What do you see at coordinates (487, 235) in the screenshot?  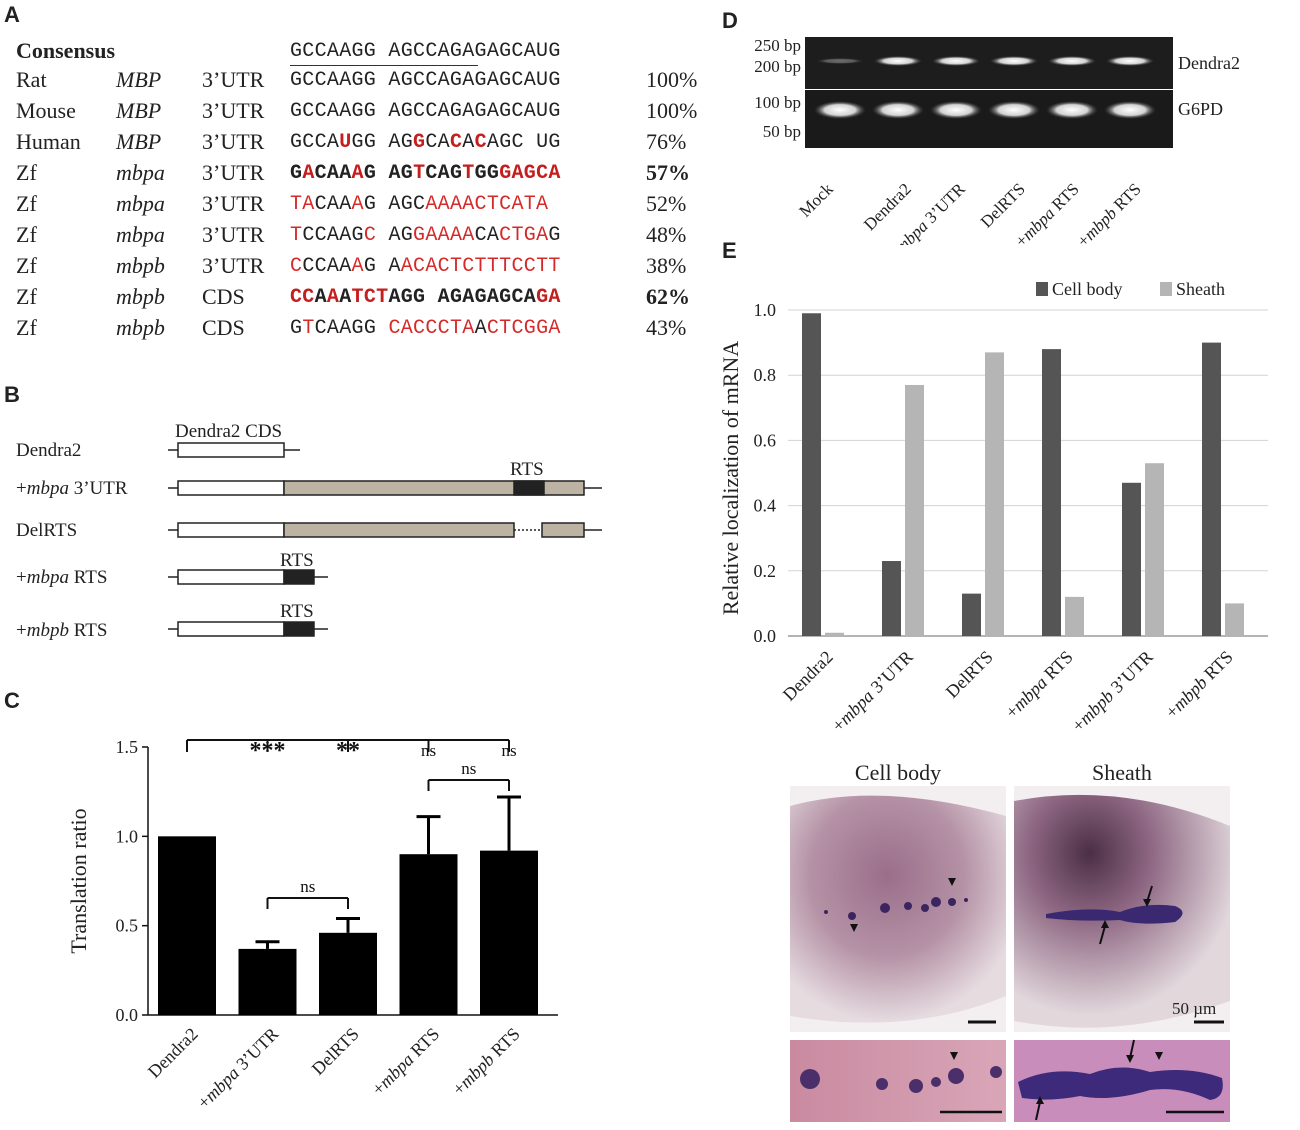 I see `sequence-segment: CA` at bounding box center [487, 235].